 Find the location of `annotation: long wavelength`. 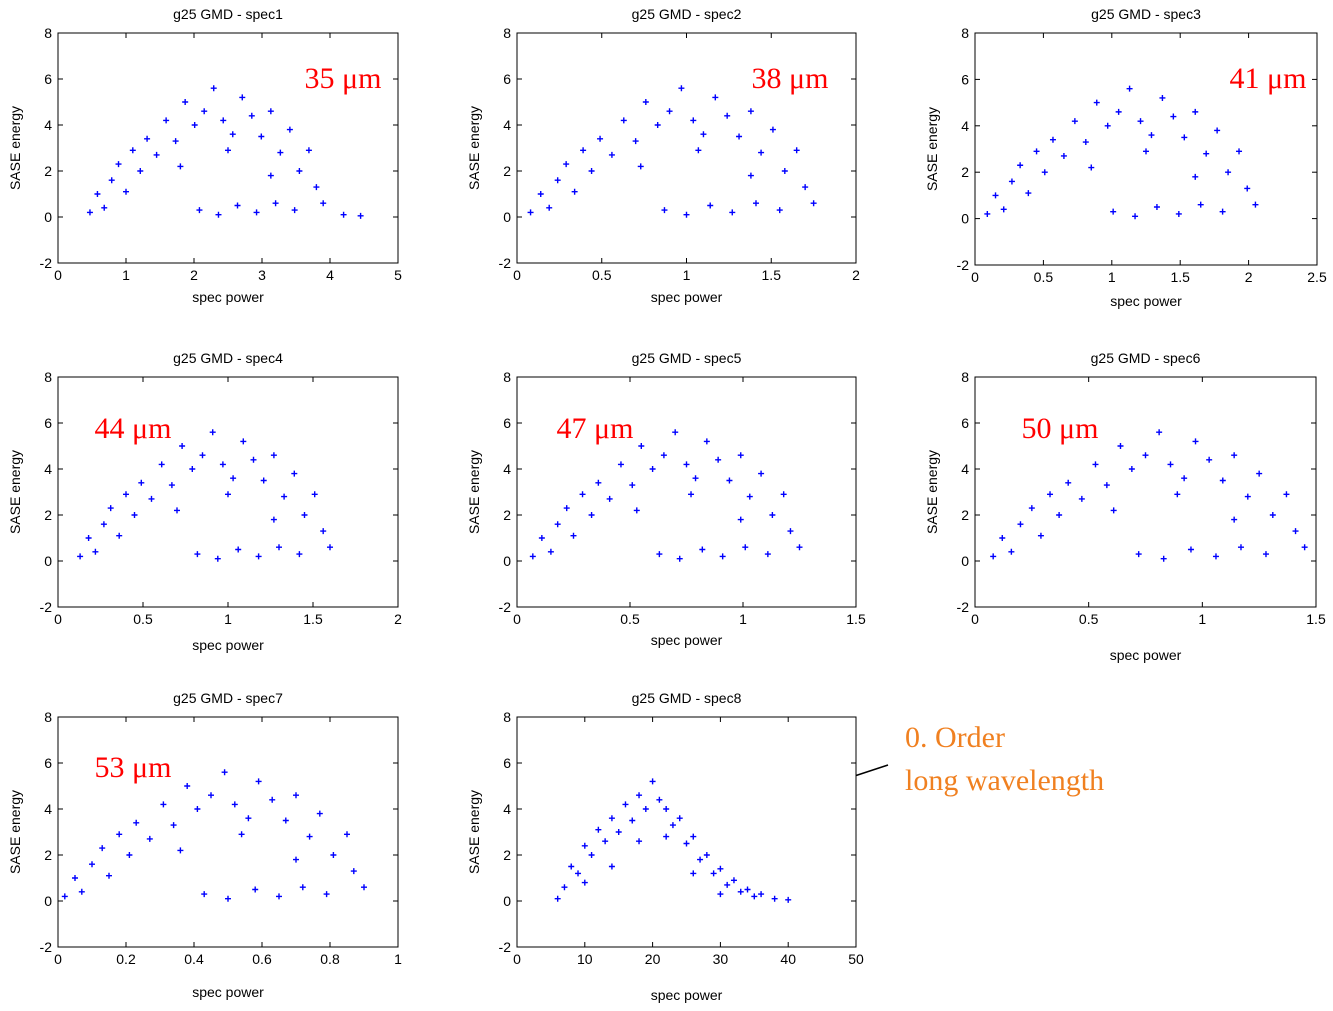

annotation: long wavelength is located at coordinates (1004, 780).